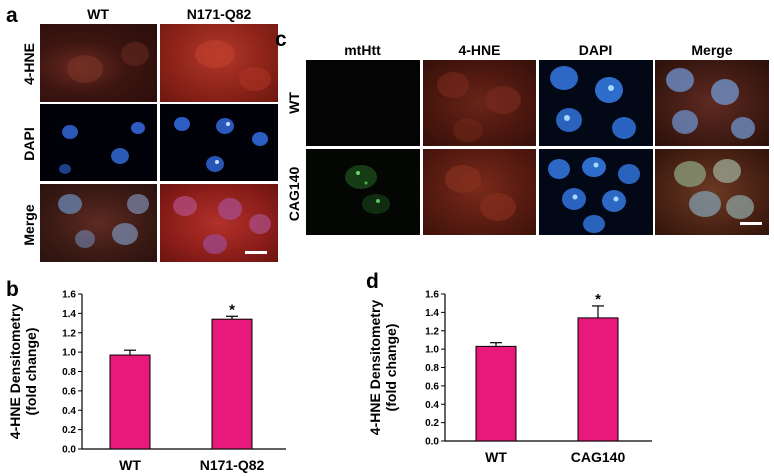  What do you see at coordinates (372, 281) in the screenshot?
I see `panel-d-letter: d` at bounding box center [372, 281].